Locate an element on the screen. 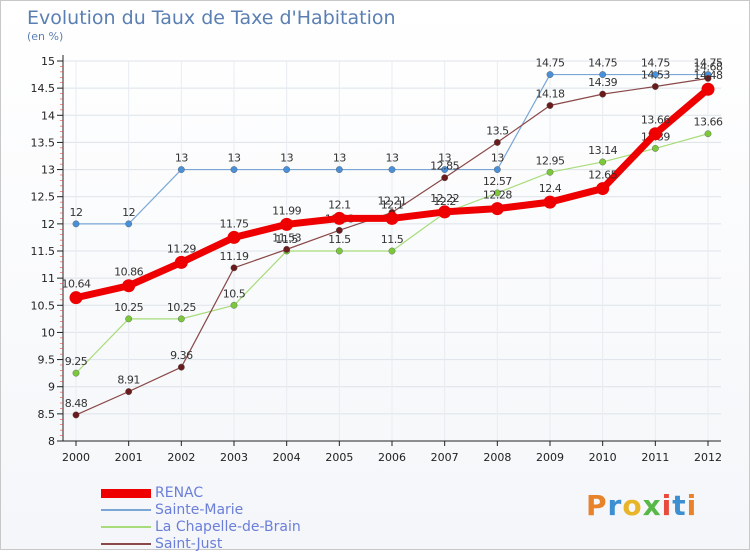  data-label-la-chapelle-de-brain: 12.57 is located at coordinates (497, 181).